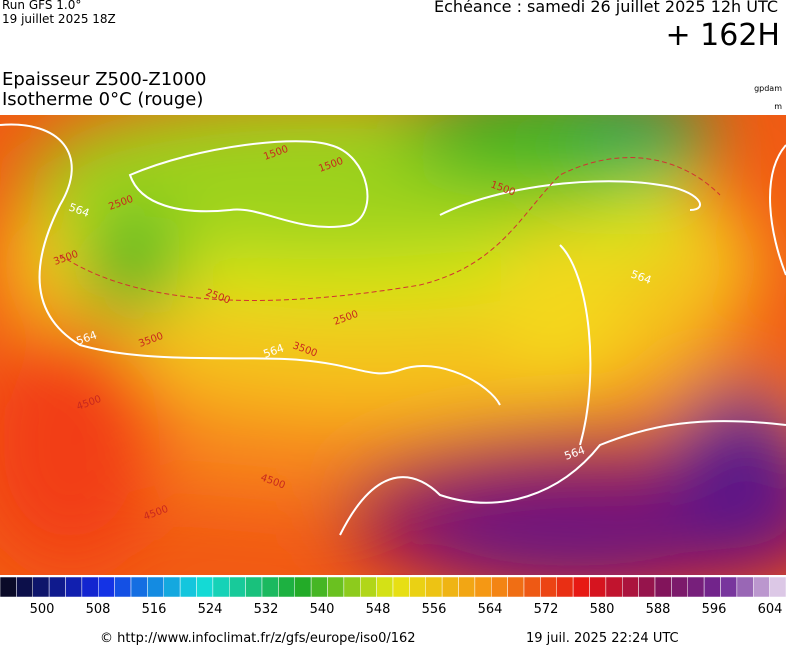 The image size is (786, 648). Describe the element at coordinates (210, 609) in the screenshot. I see `colorbar-label: 524` at that location.